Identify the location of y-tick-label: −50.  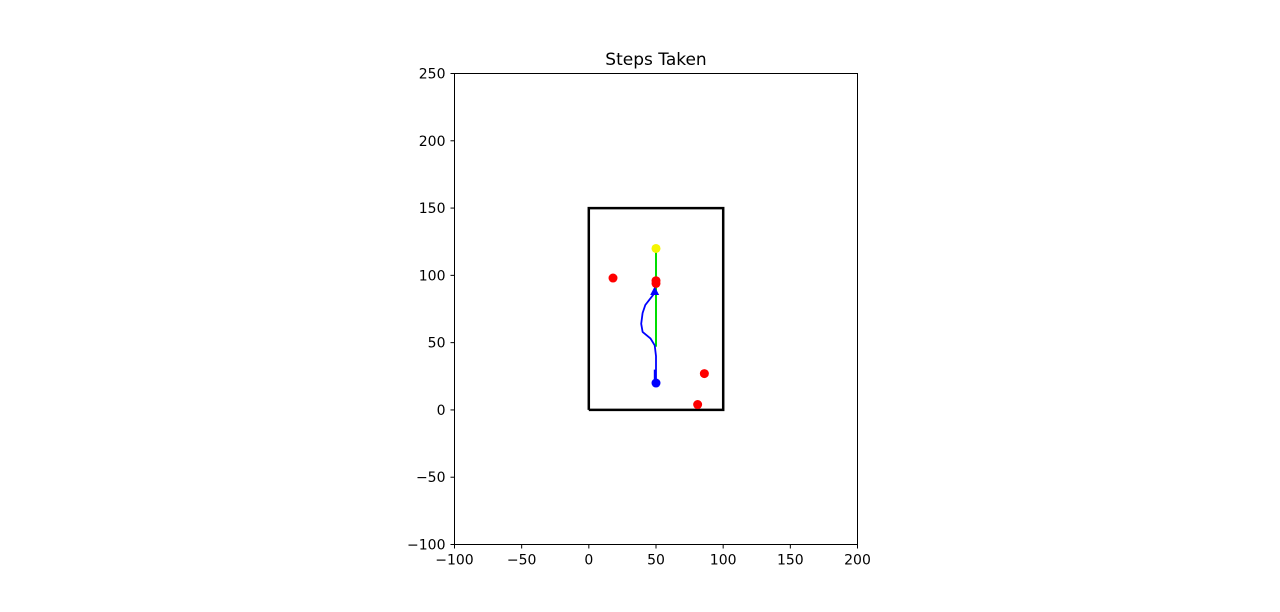
(431, 478).